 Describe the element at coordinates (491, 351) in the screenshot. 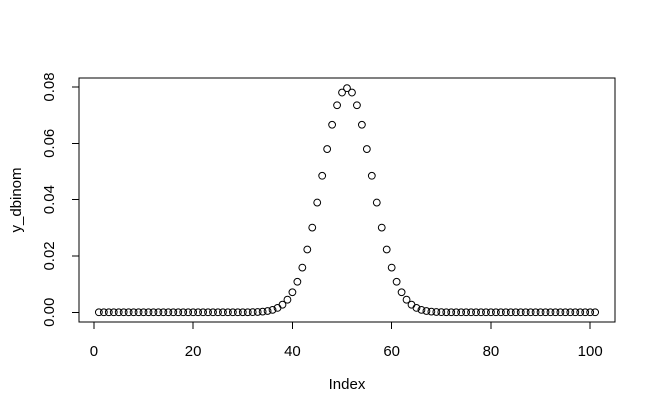

I see `x-axis-tick-label: 80` at that location.